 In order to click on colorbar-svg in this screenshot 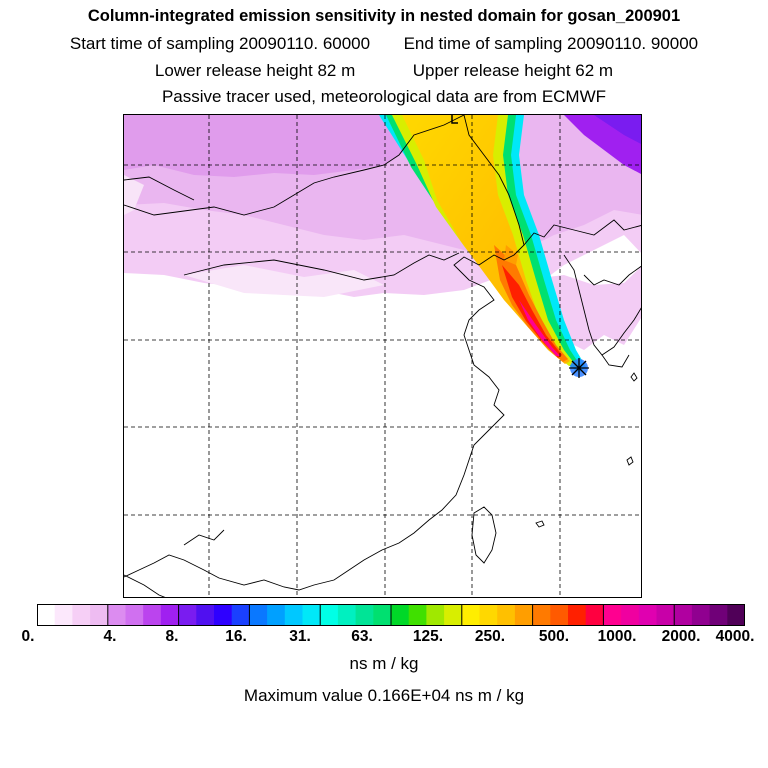, I will do `click(391, 615)`.